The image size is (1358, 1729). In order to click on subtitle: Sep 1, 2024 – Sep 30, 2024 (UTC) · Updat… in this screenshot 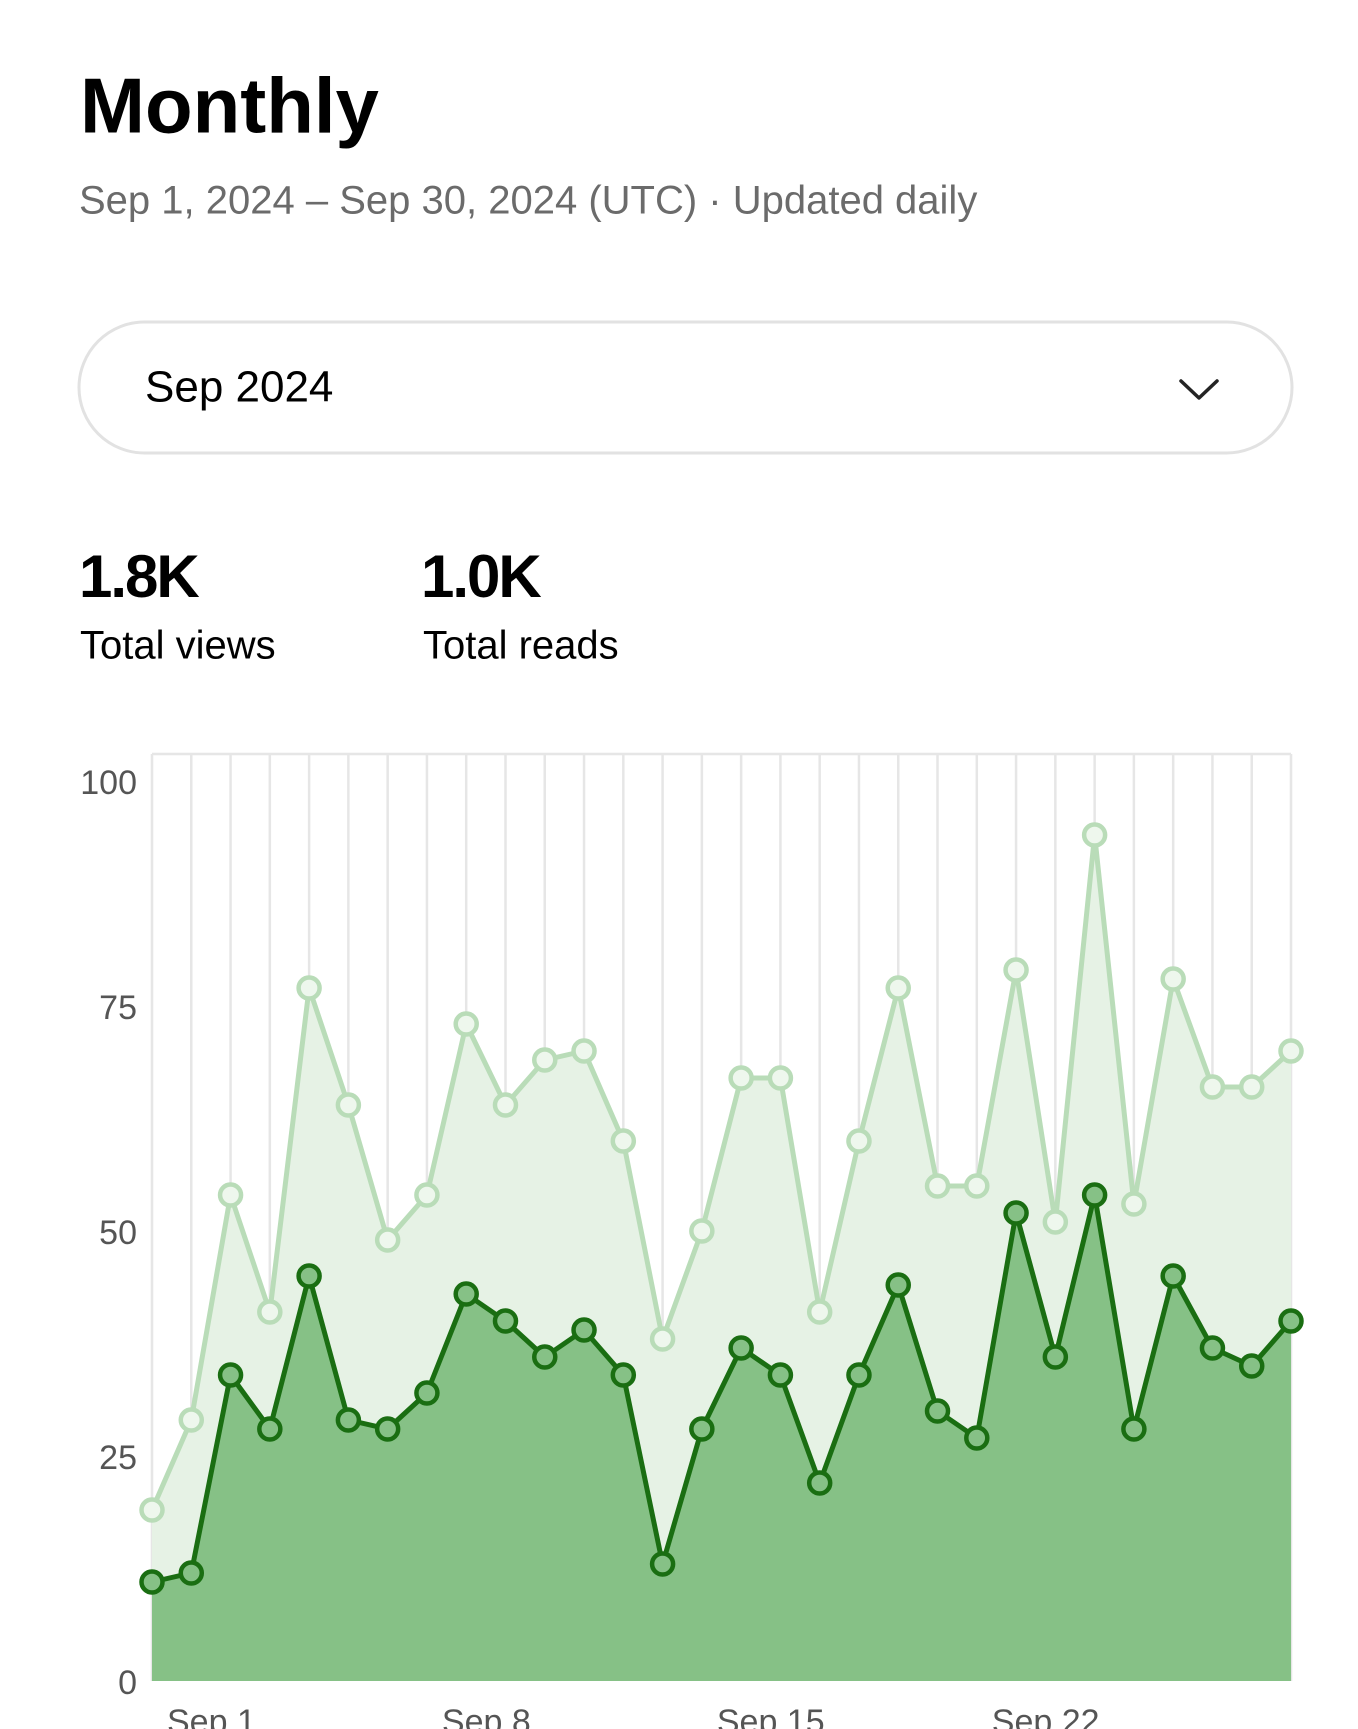, I will do `click(528, 201)`.